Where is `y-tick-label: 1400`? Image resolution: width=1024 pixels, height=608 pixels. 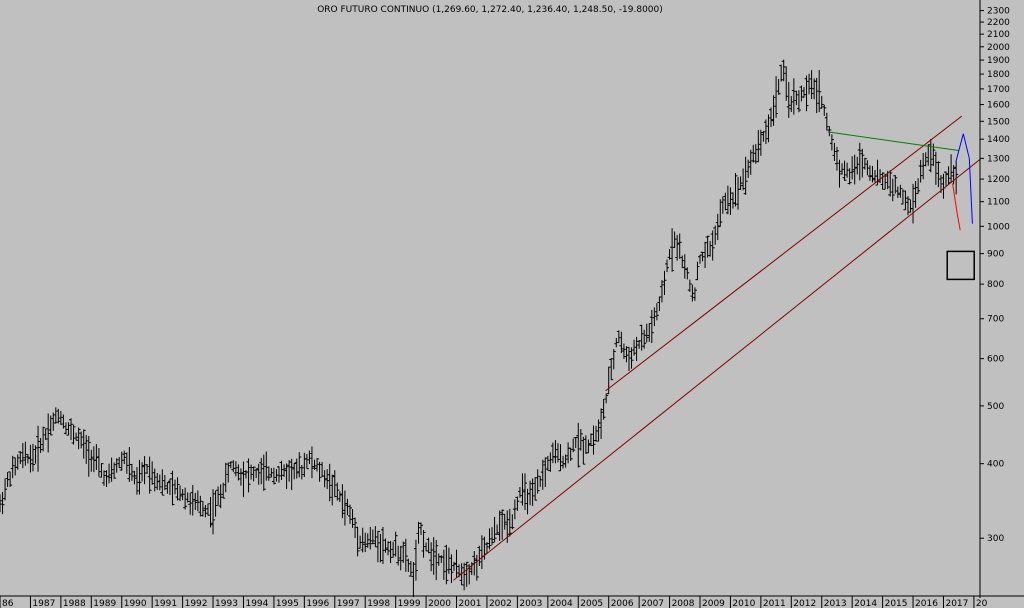 y-tick-label: 1400 is located at coordinates (998, 140).